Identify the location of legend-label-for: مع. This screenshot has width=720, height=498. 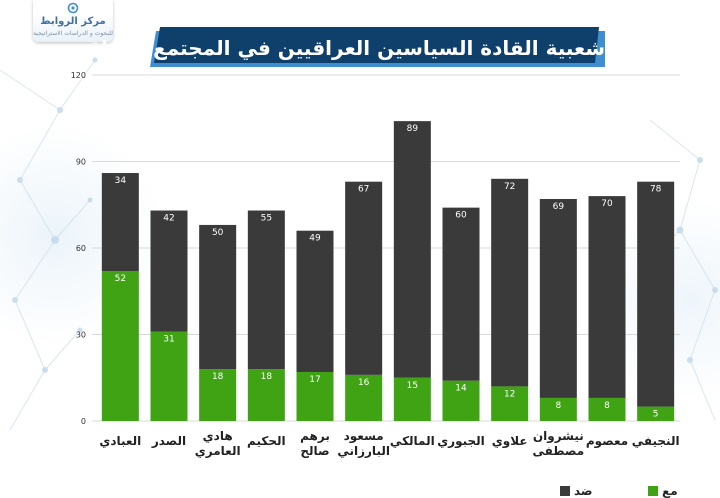
(670, 491).